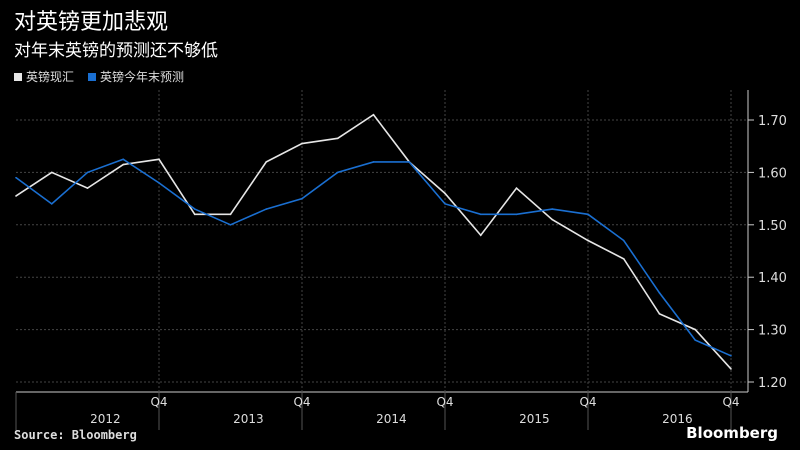 This screenshot has width=800, height=450. Describe the element at coordinates (772, 226) in the screenshot. I see `y-tick-label: 1.50` at that location.